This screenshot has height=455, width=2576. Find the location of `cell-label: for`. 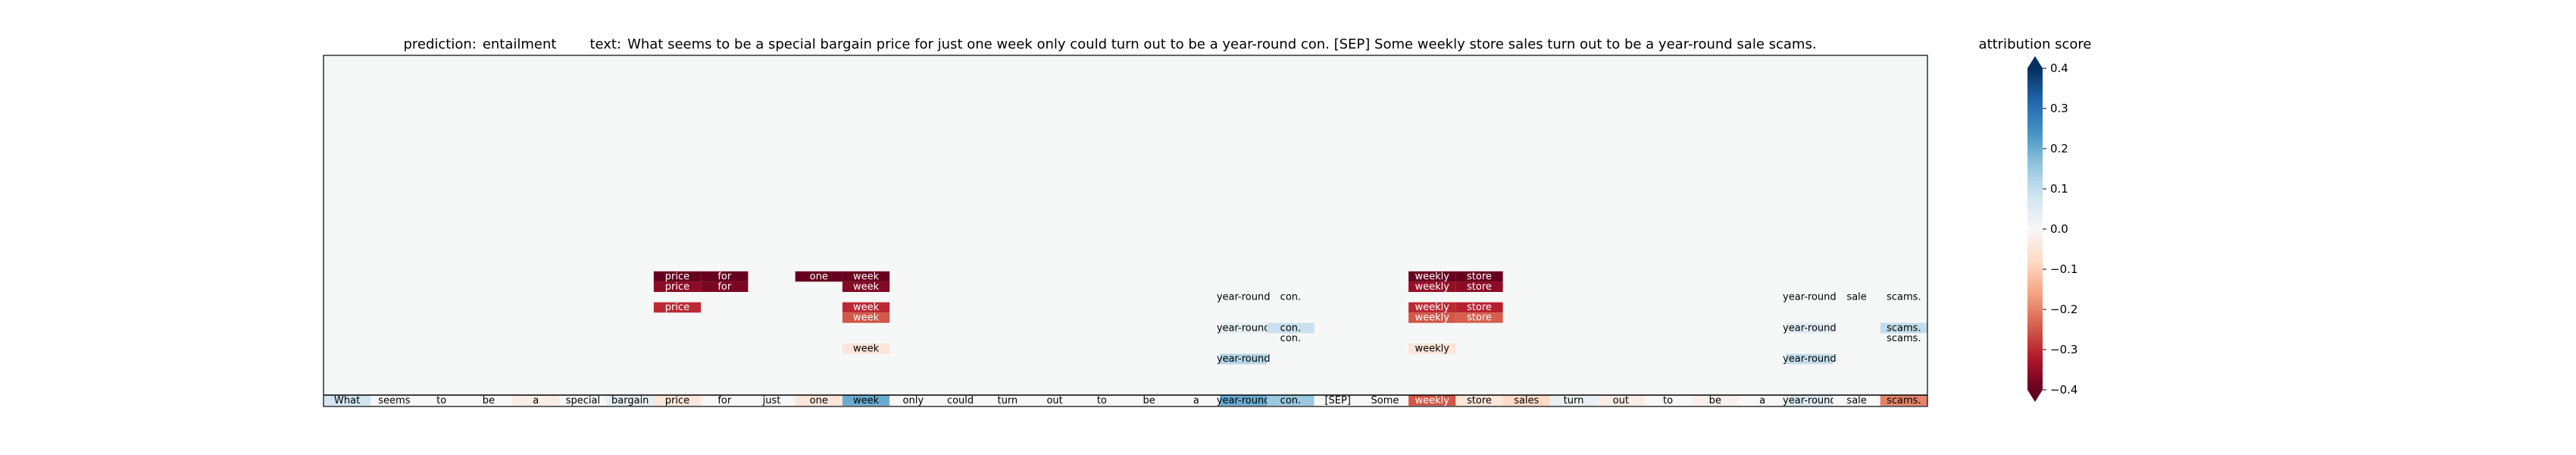

cell-label: for is located at coordinates (724, 287).